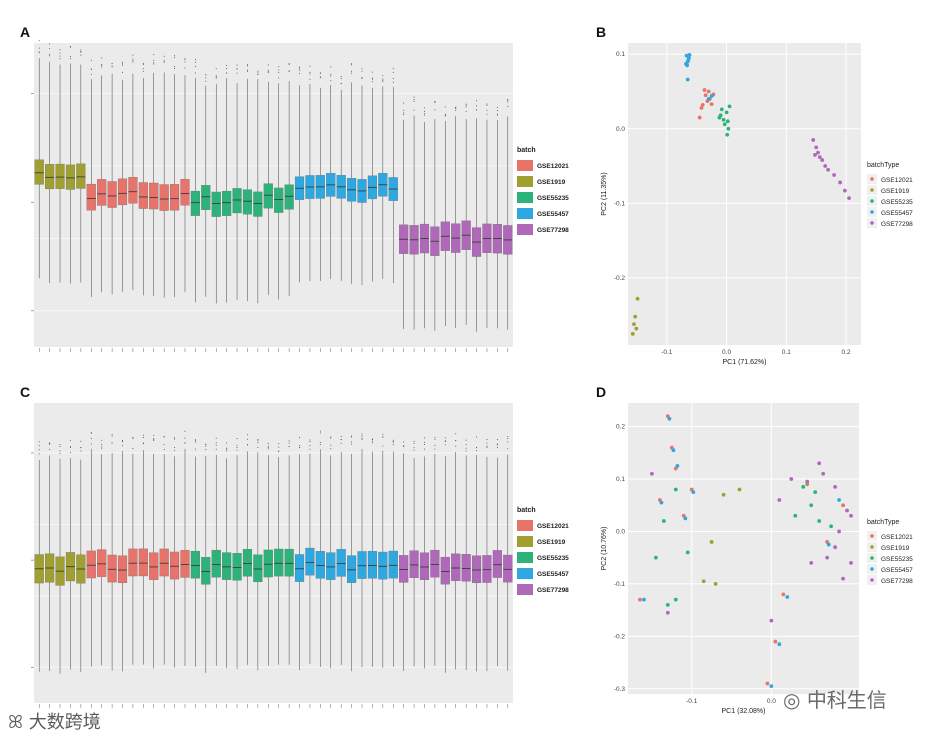 Image resolution: width=931 pixels, height=745 pixels. Describe the element at coordinates (372, 565) in the screenshot. I see `box-gse55457` at that location.